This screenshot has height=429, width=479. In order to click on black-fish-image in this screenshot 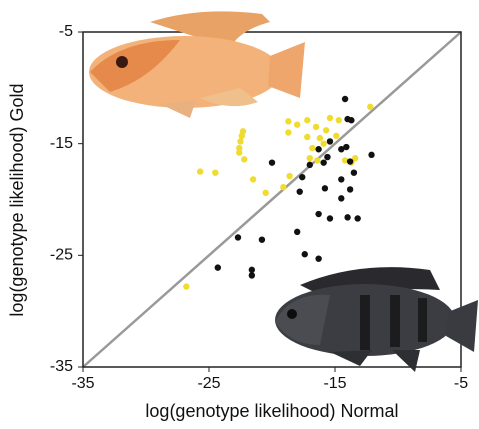, I will do `click(376, 319)`.